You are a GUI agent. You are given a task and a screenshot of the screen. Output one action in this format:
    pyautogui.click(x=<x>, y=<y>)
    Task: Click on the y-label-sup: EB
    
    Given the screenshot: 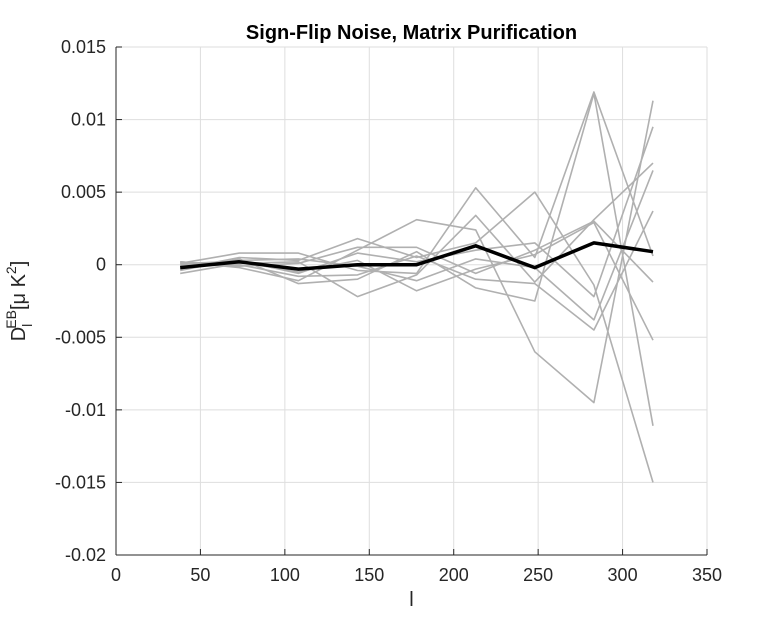 What is the action you would take?
    pyautogui.click(x=11, y=319)
    